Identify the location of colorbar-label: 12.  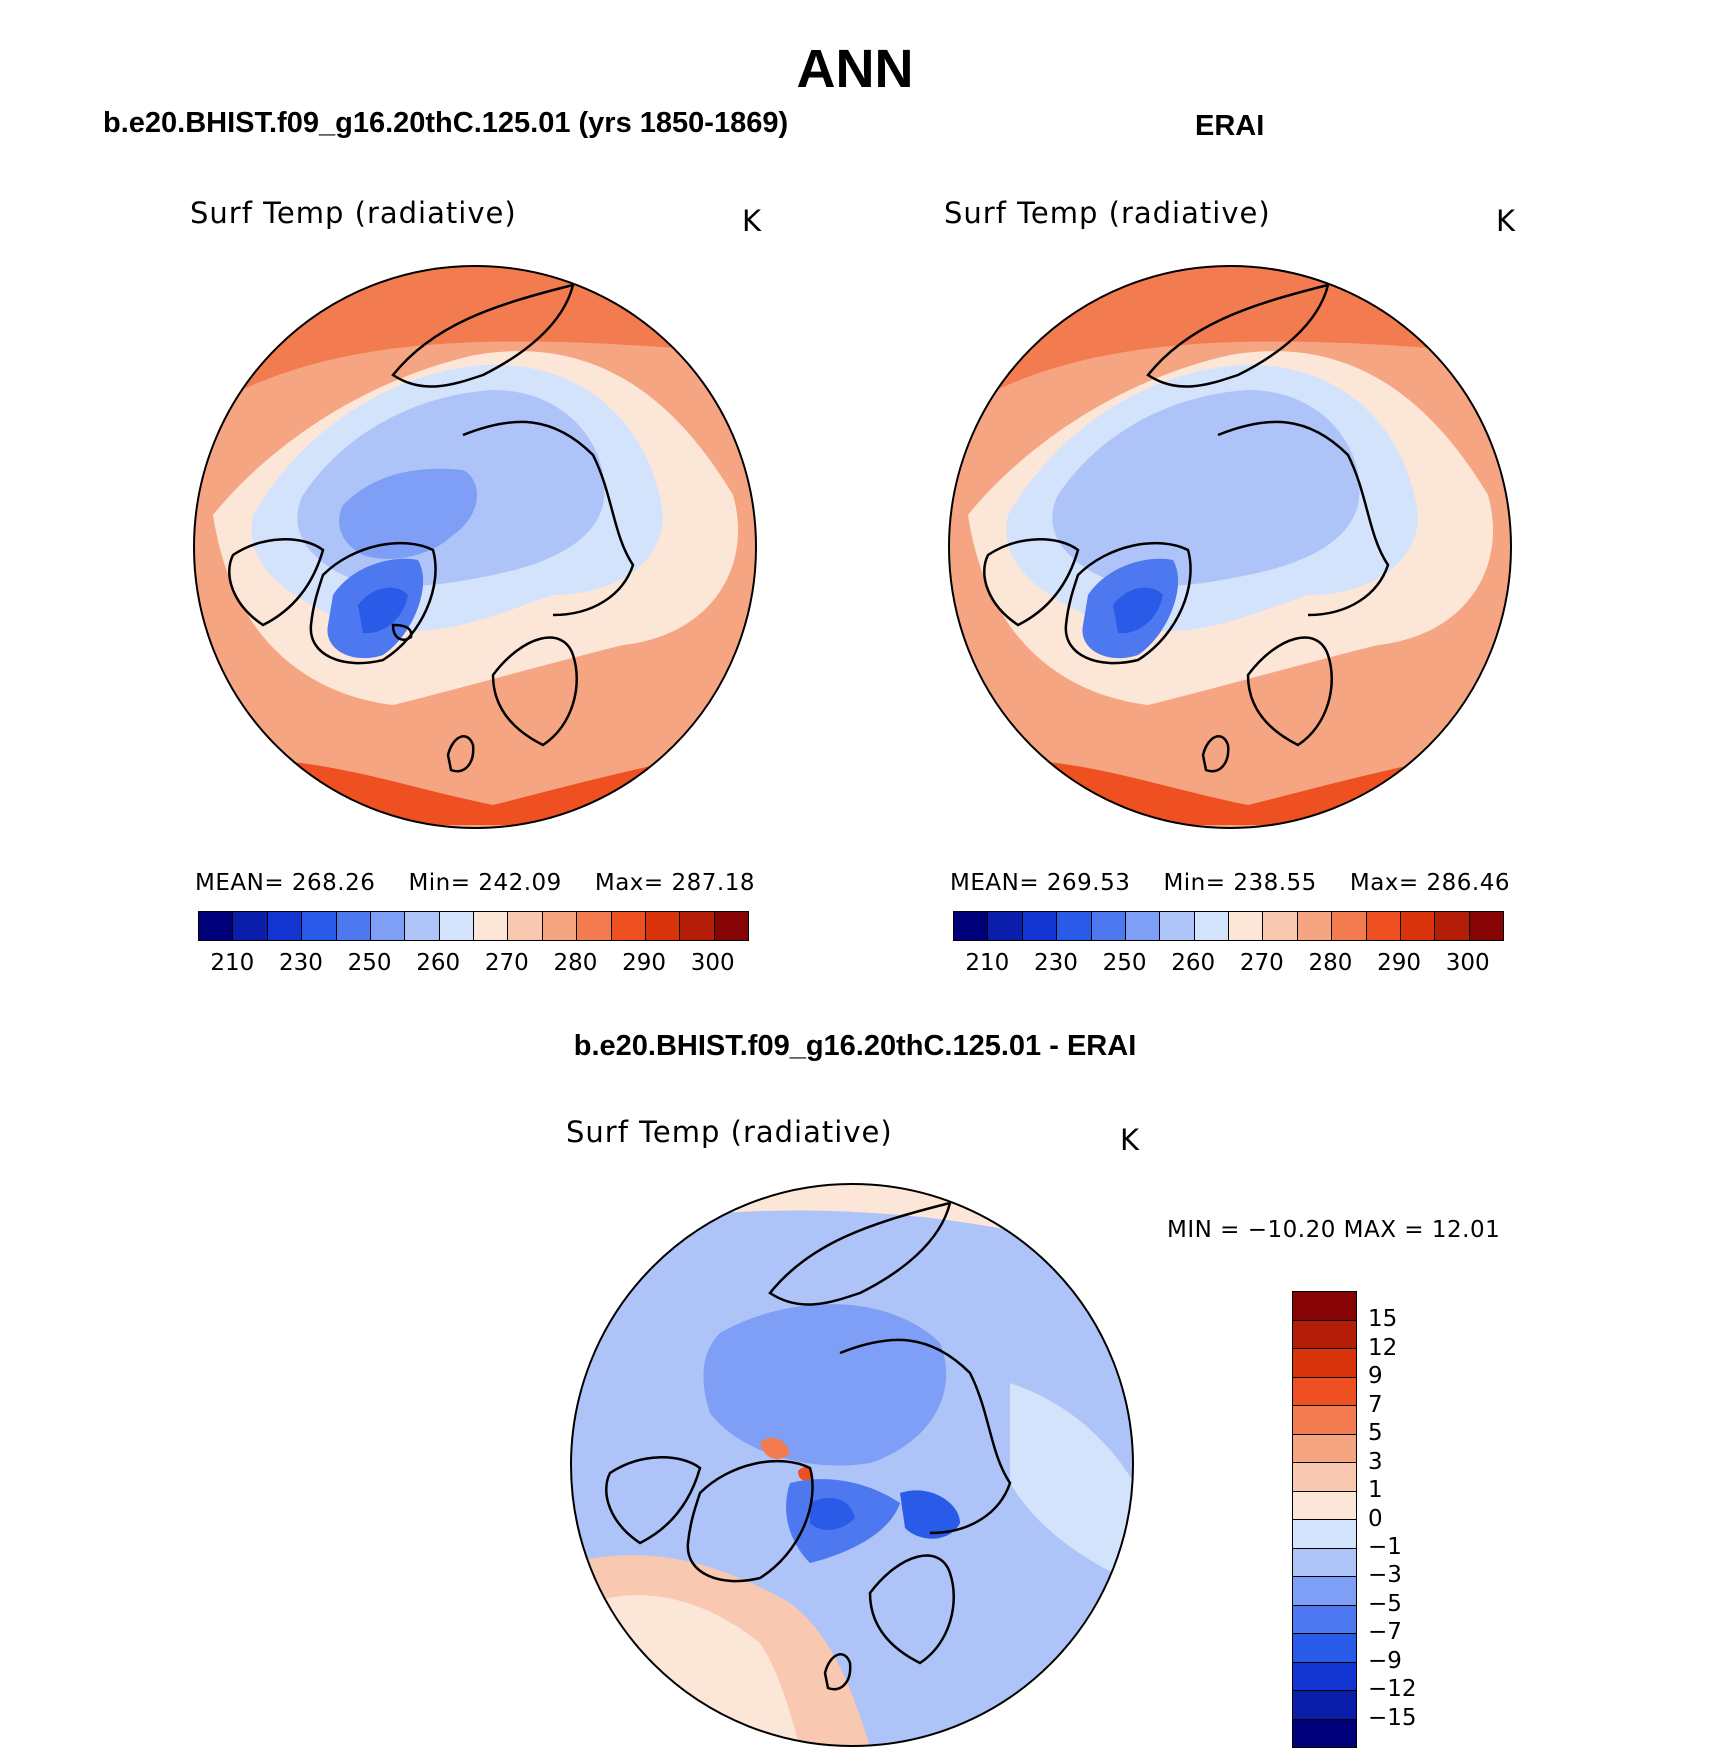
(1383, 1347).